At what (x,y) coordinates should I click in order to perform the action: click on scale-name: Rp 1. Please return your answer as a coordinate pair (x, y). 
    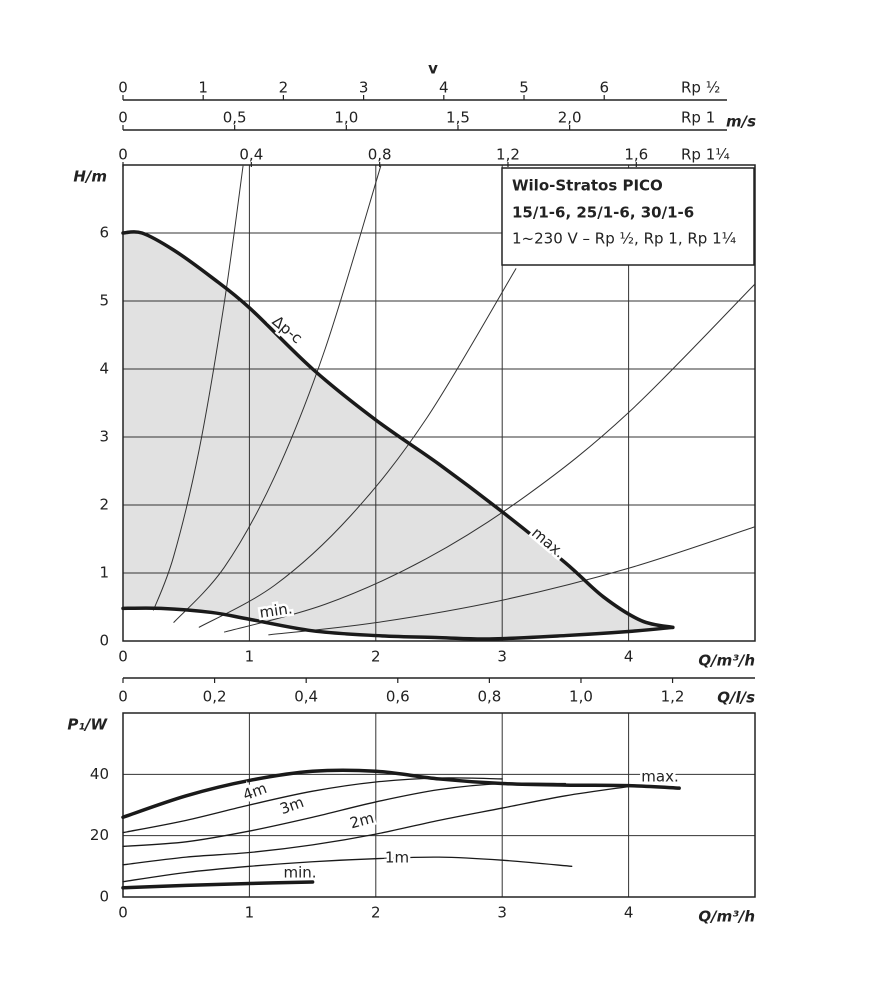
    Looking at the image, I should click on (698, 118).